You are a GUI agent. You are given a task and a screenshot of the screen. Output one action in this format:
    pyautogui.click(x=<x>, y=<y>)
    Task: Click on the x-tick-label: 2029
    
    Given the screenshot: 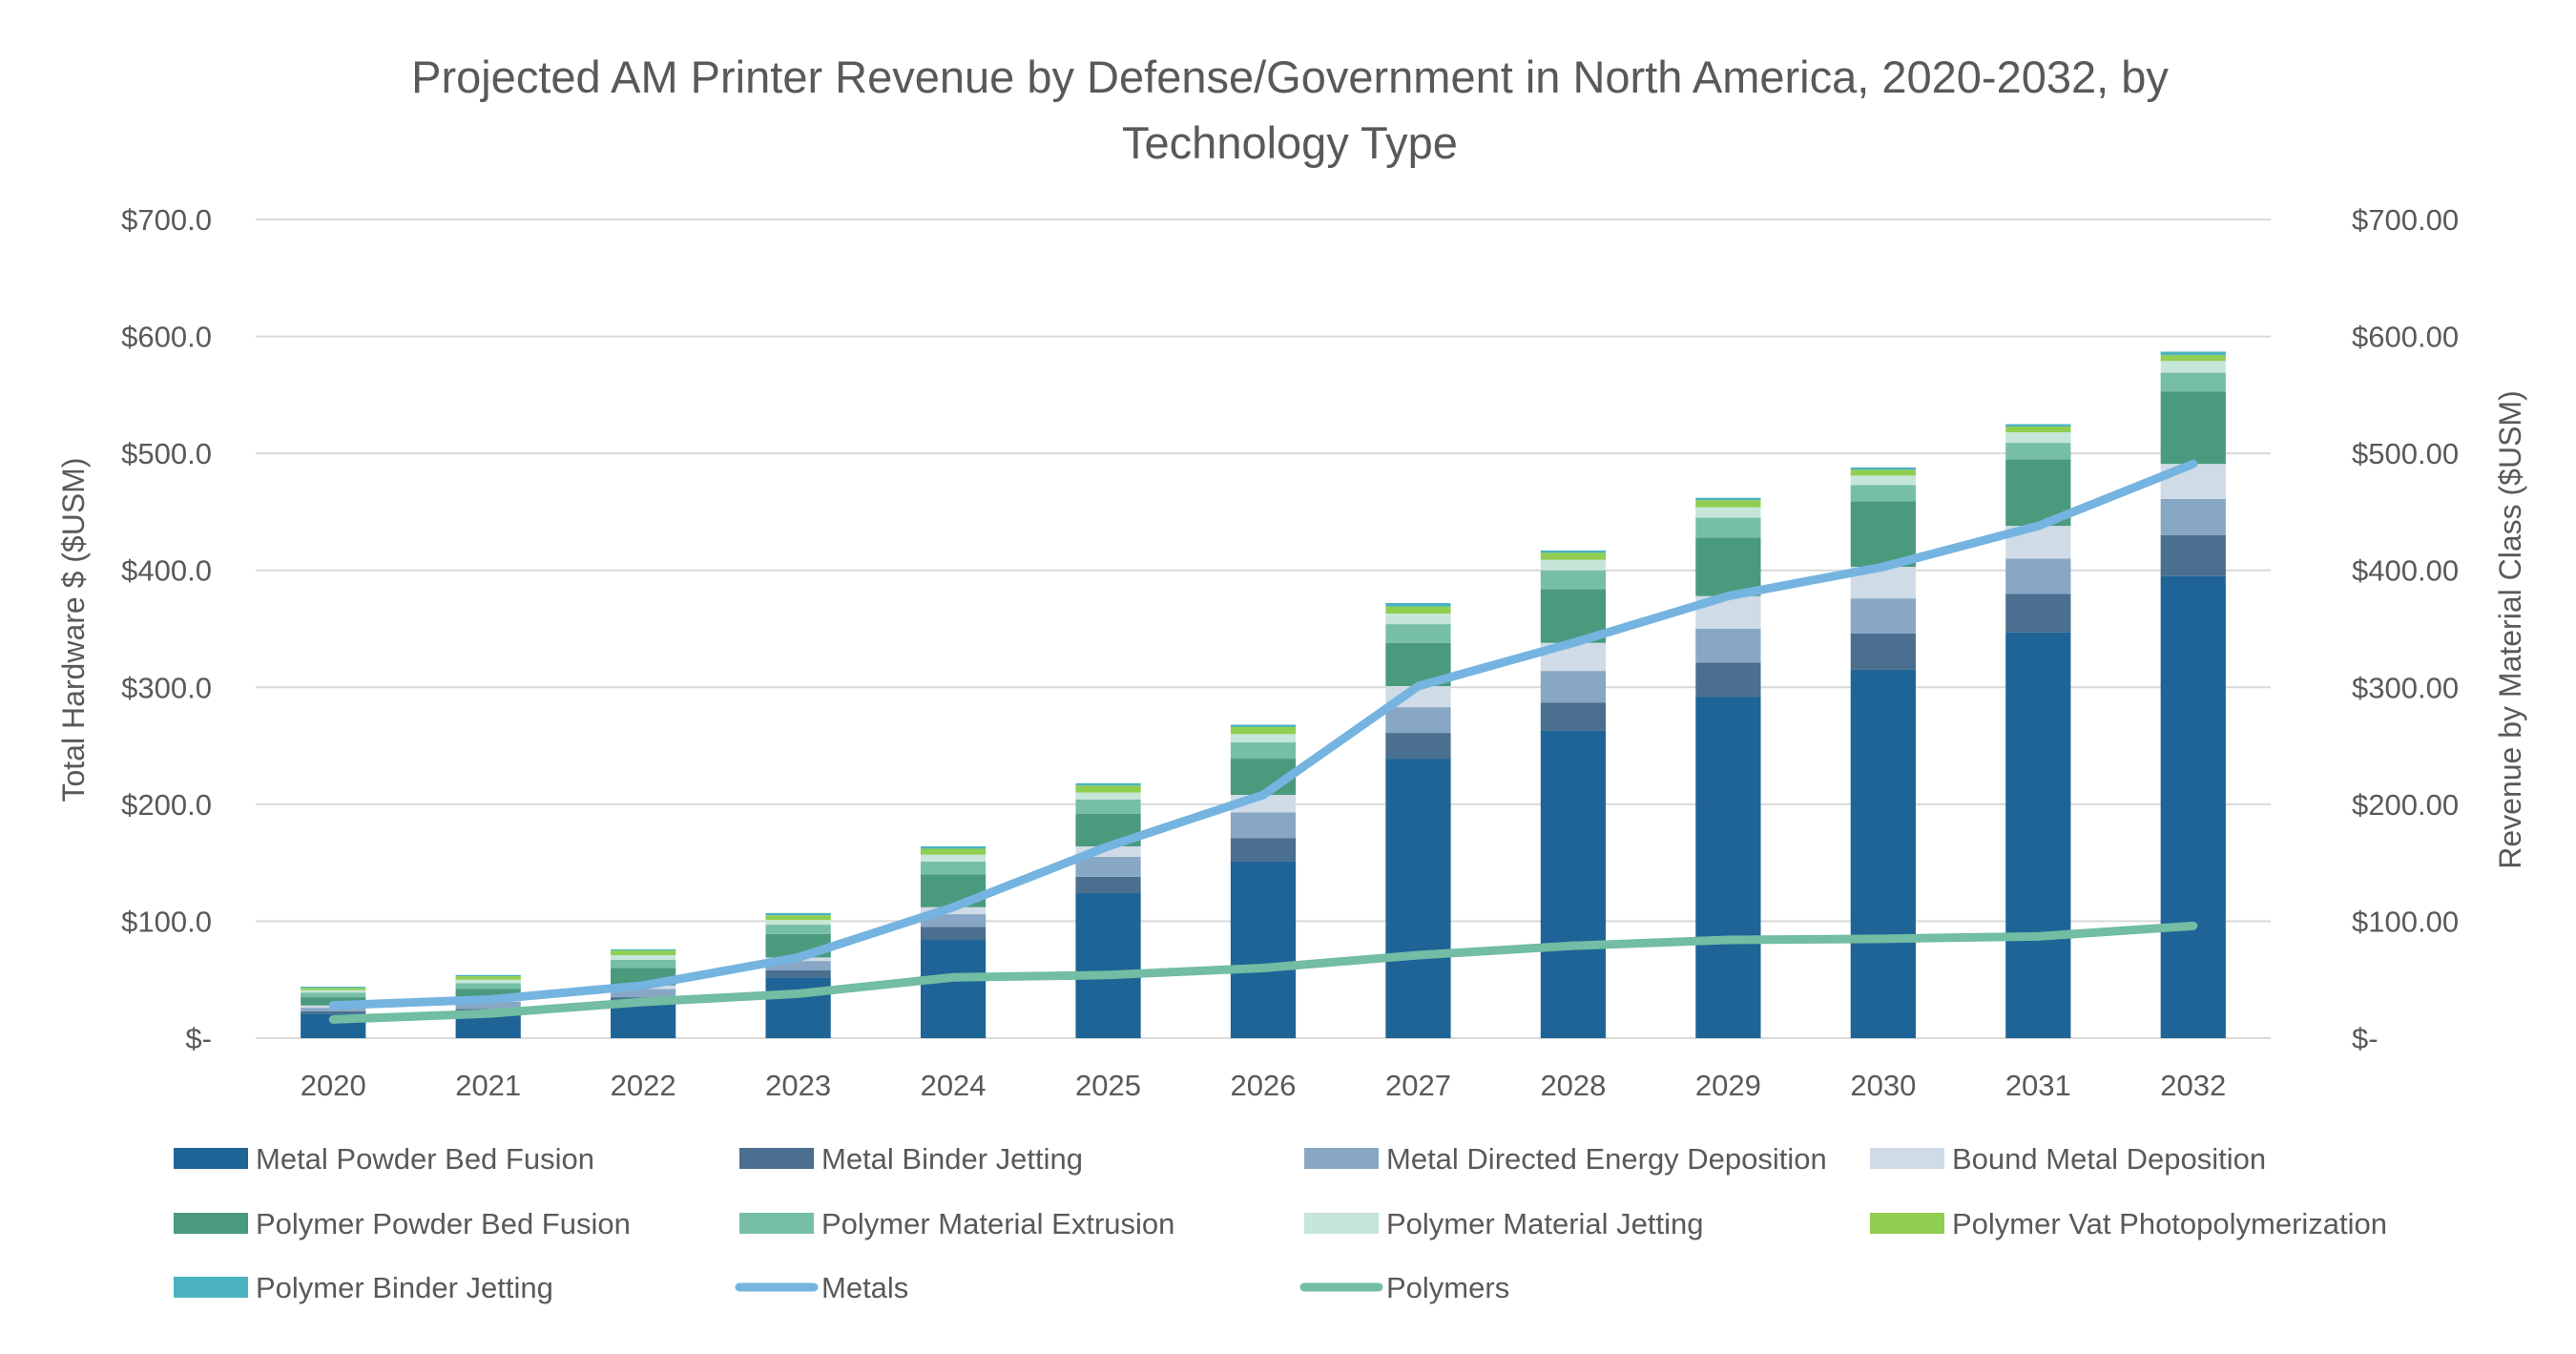 What is the action you would take?
    pyautogui.click(x=1728, y=1085)
    